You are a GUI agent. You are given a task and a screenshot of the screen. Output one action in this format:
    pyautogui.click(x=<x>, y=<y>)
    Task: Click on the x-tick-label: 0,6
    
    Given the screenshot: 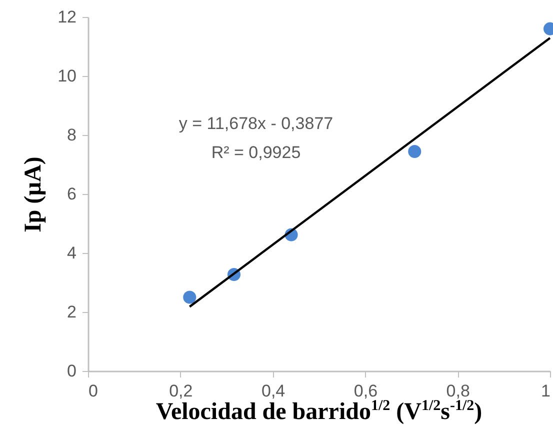 What is the action you would take?
    pyautogui.click(x=366, y=391)
    